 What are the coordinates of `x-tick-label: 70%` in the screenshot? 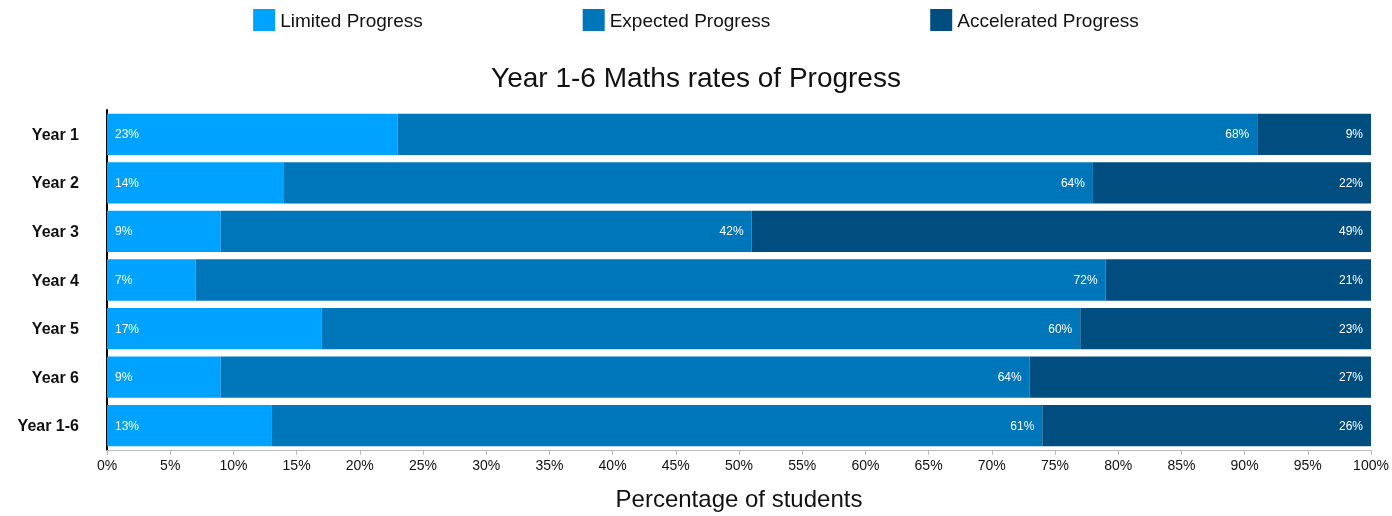 It's located at (991, 465).